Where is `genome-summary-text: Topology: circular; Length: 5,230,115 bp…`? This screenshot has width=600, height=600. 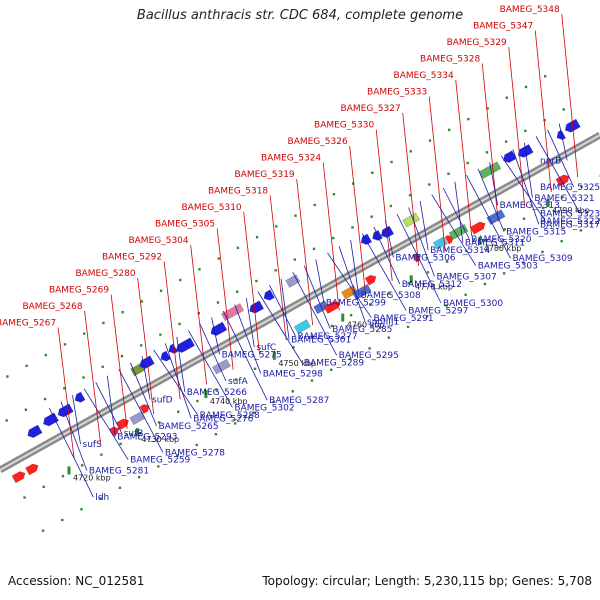 genome-summary-text: Topology: circular; Length: 5,230,115 bp… is located at coordinates (427, 581).